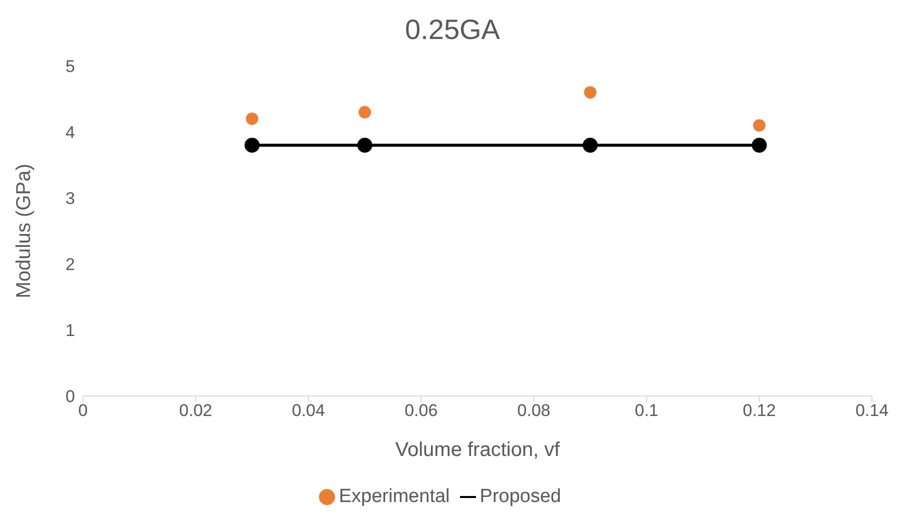 Image resolution: width=905 pixels, height=528 pixels. What do you see at coordinates (421, 410) in the screenshot?
I see `x-tick-label: 0.06` at bounding box center [421, 410].